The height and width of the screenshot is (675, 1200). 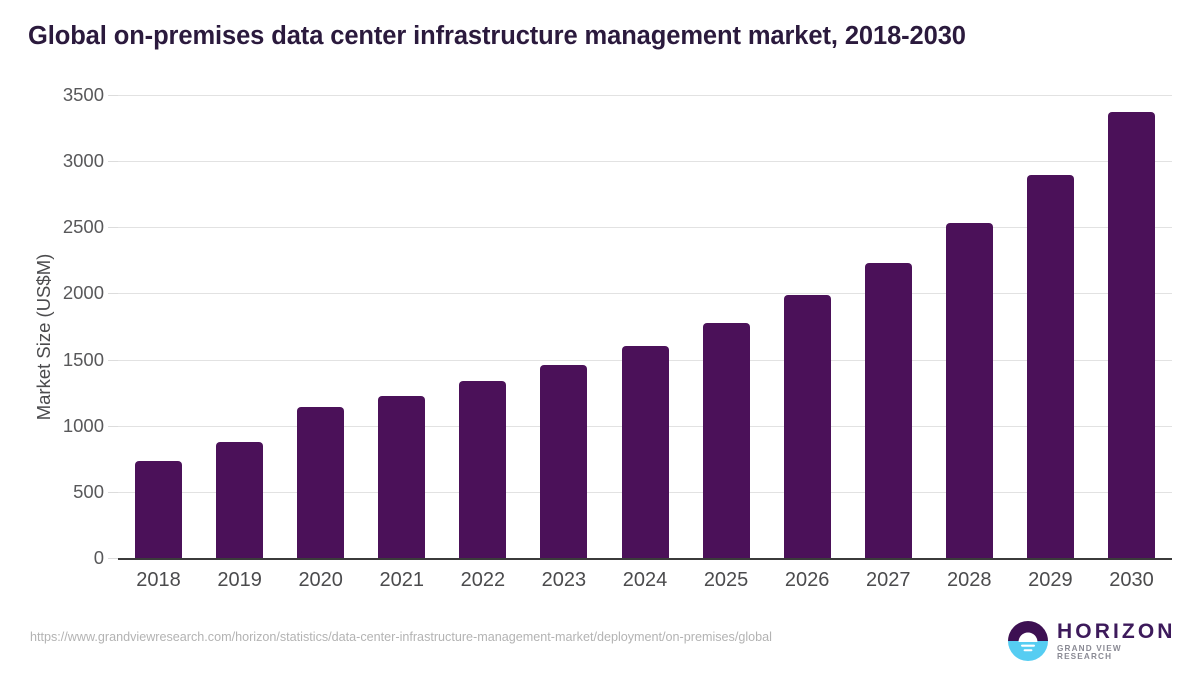 What do you see at coordinates (726, 580) in the screenshot?
I see `x-tick-label: 2025` at bounding box center [726, 580].